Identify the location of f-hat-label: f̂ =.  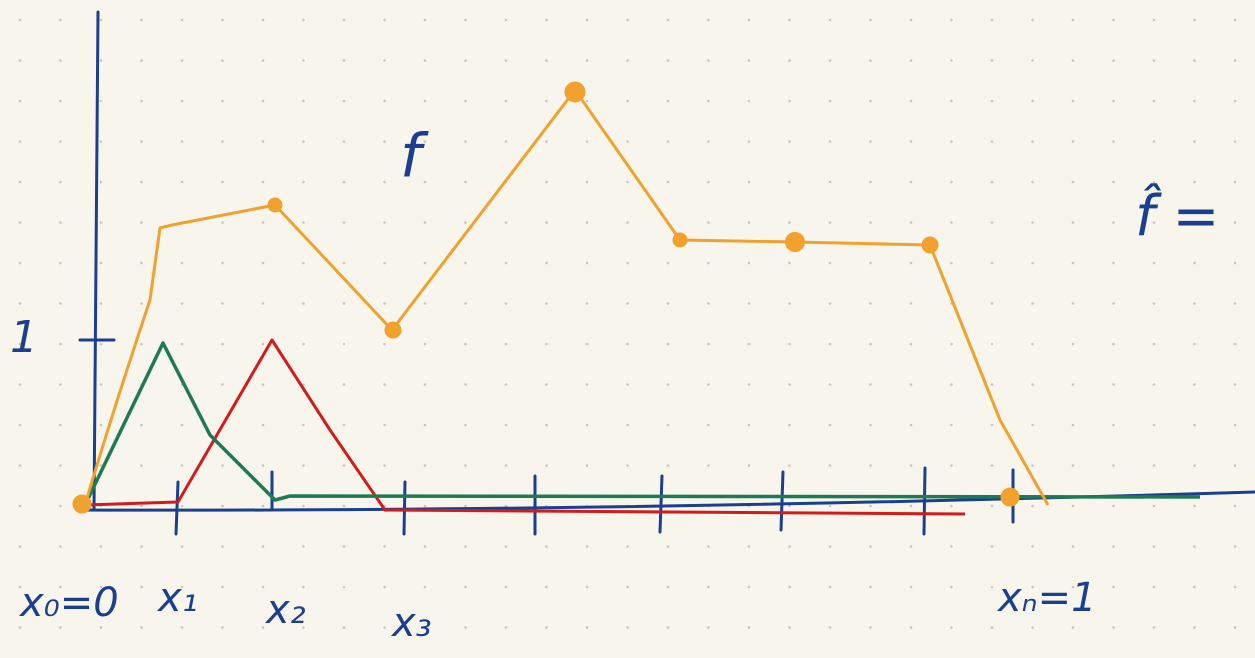
(1177, 216).